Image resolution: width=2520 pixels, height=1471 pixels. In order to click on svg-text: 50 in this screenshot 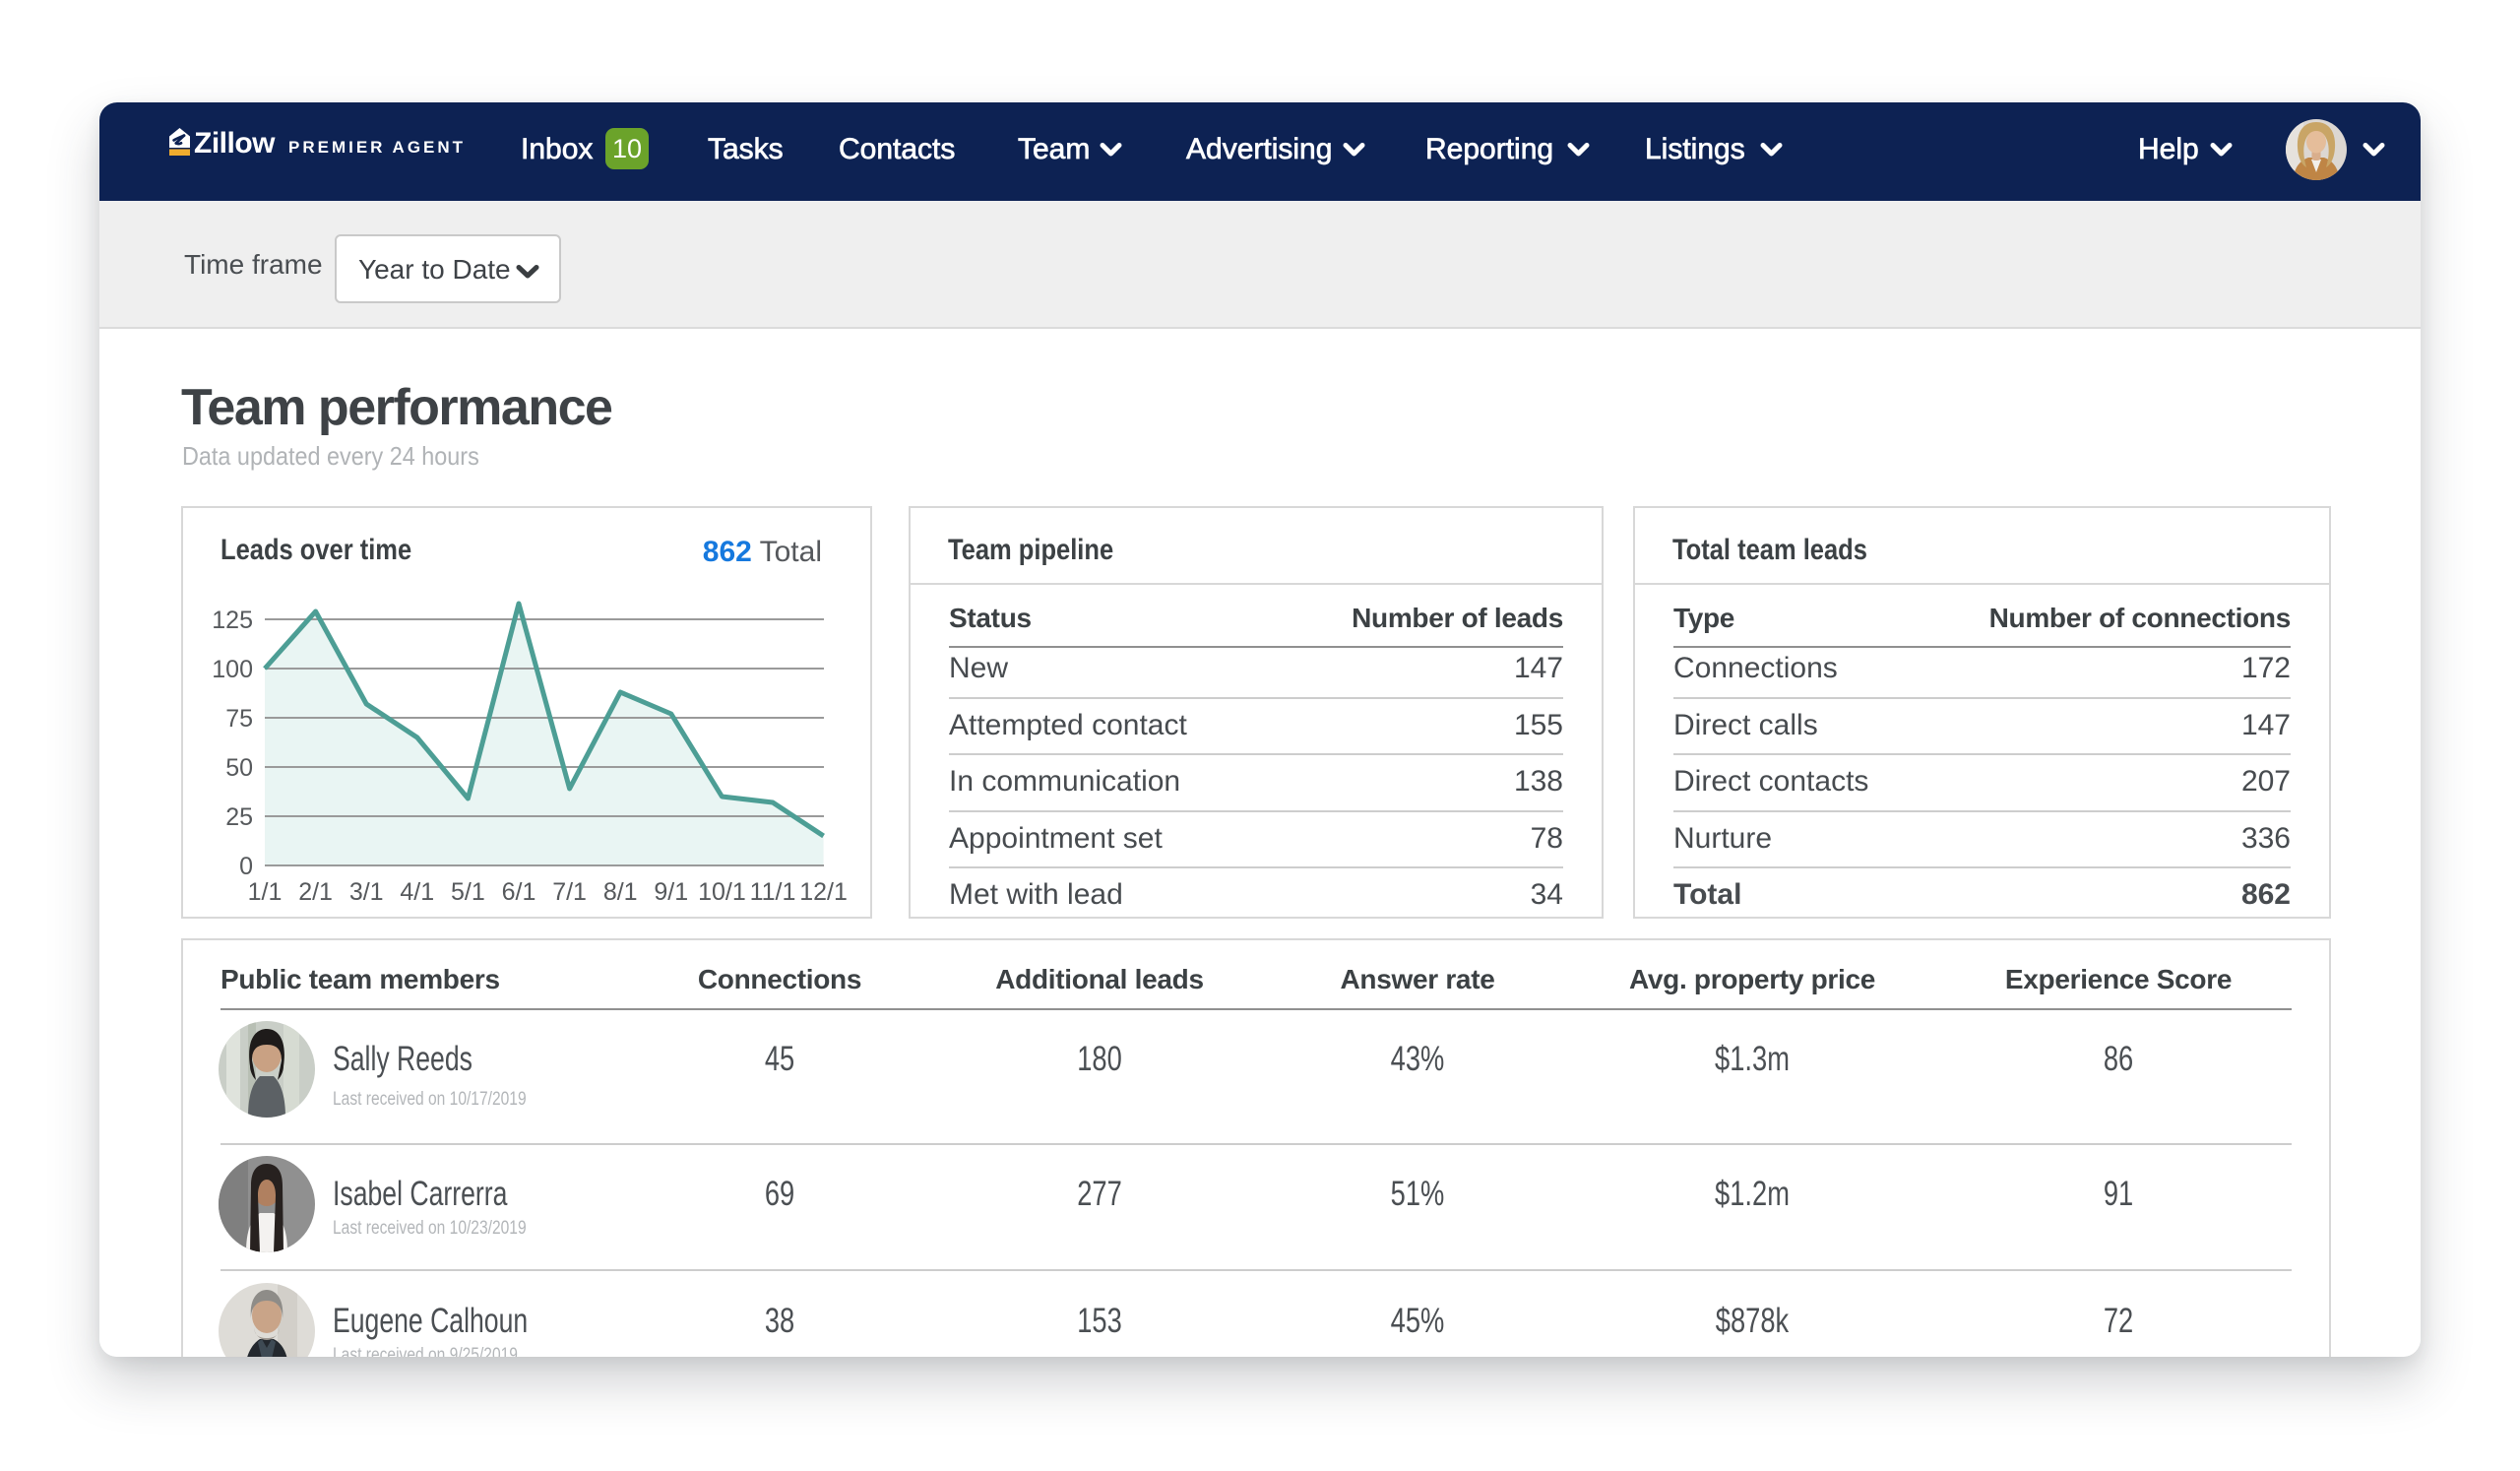, I will do `click(239, 768)`.